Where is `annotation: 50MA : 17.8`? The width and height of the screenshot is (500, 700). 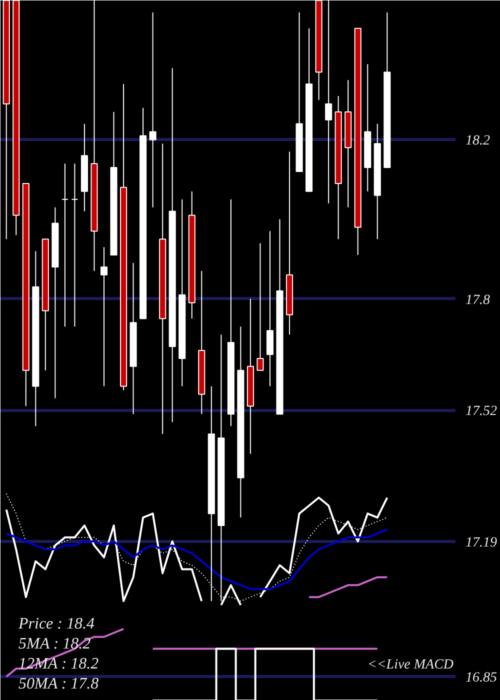 annotation: 50MA : 17.8 is located at coordinates (58, 684).